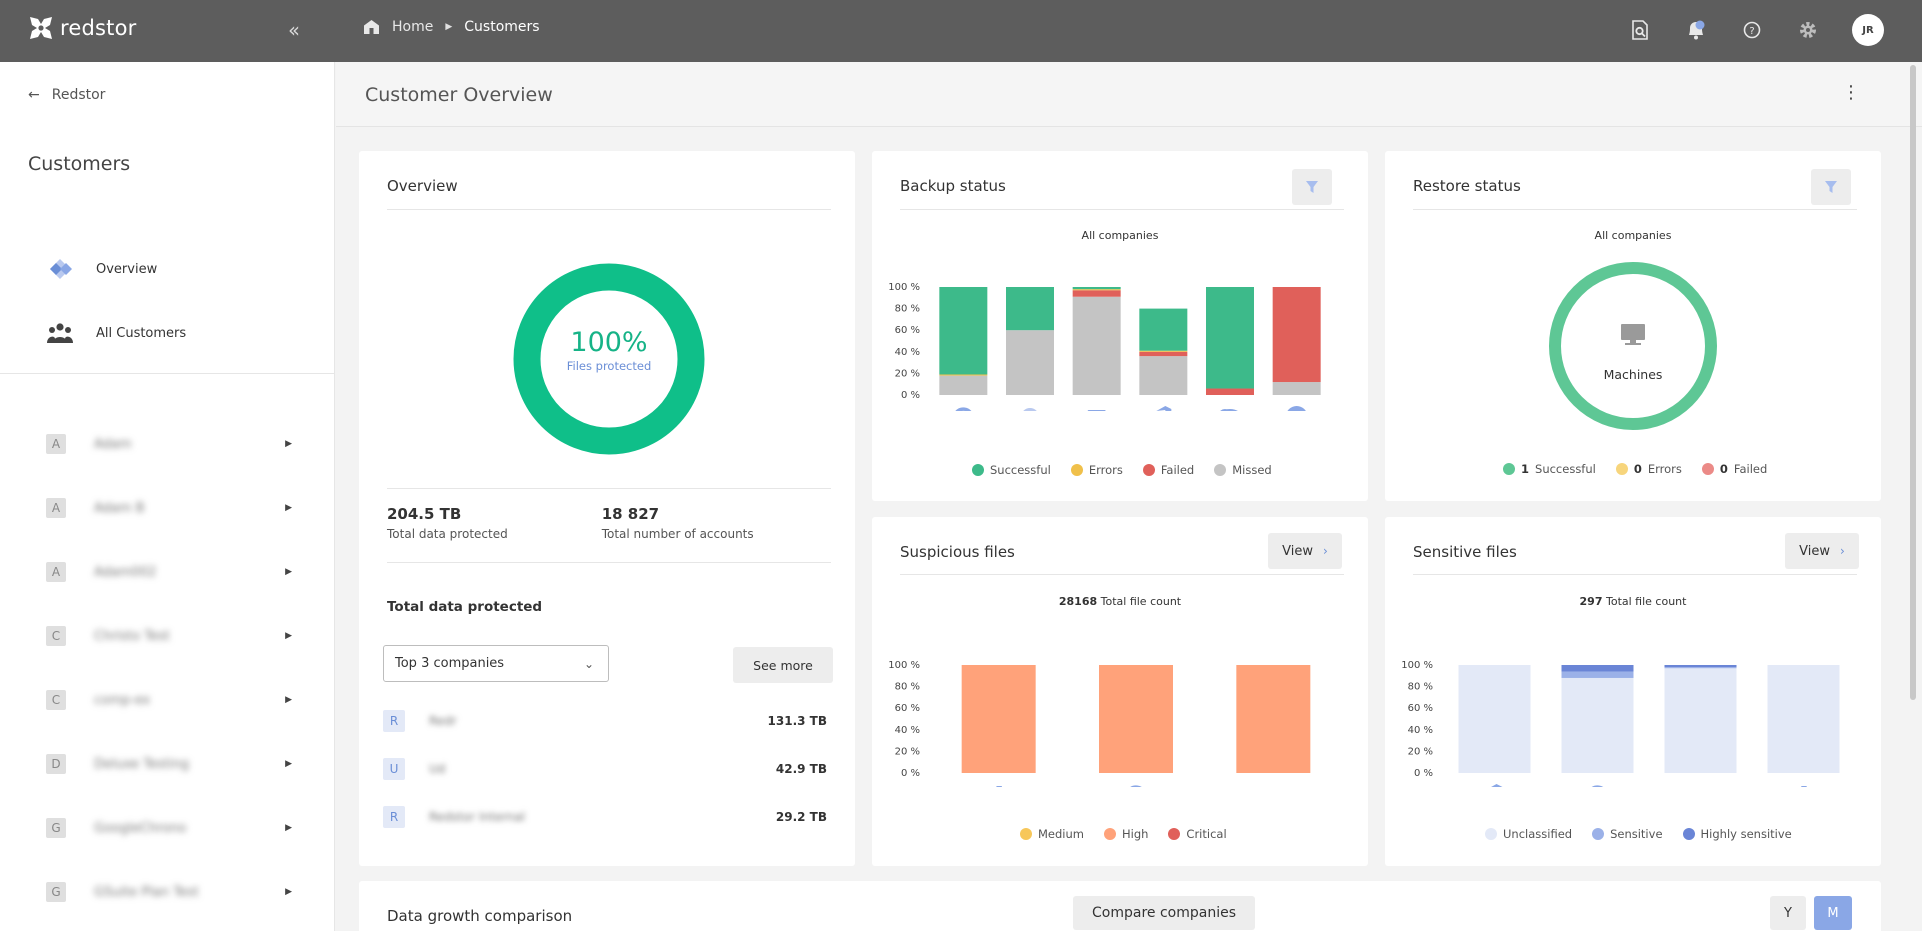 The image size is (1922, 931). I want to click on legend-highly-sensitive: Highly sensitive, so click(1737, 834).